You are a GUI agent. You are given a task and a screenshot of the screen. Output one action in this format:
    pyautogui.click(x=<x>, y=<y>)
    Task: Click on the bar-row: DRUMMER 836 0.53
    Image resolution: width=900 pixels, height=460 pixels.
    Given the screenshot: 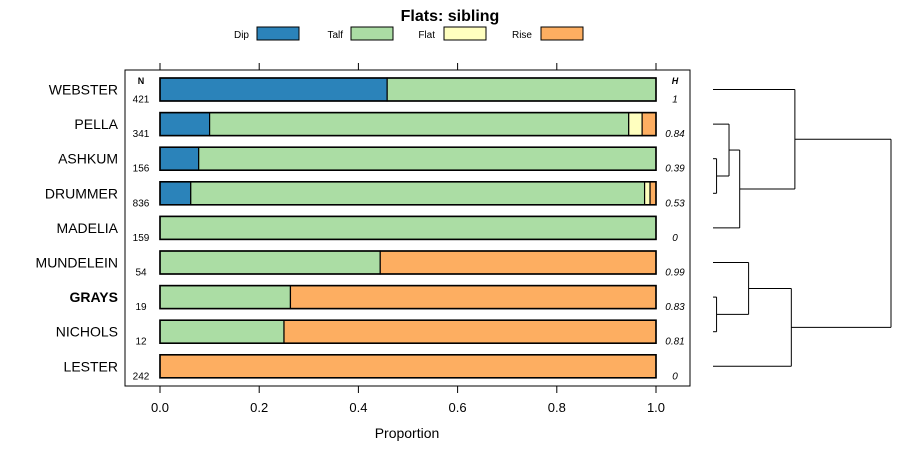 What is the action you would take?
    pyautogui.click(x=365, y=195)
    